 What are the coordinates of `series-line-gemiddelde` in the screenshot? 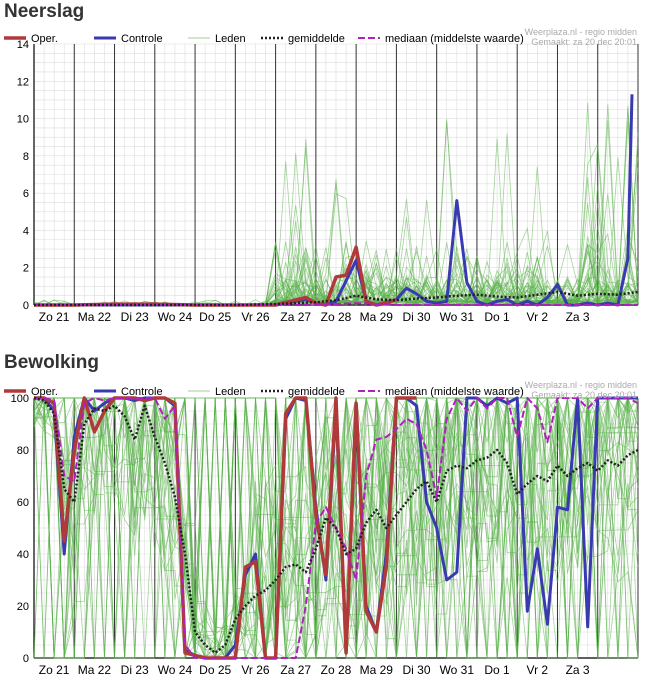 It's located at (336, 298).